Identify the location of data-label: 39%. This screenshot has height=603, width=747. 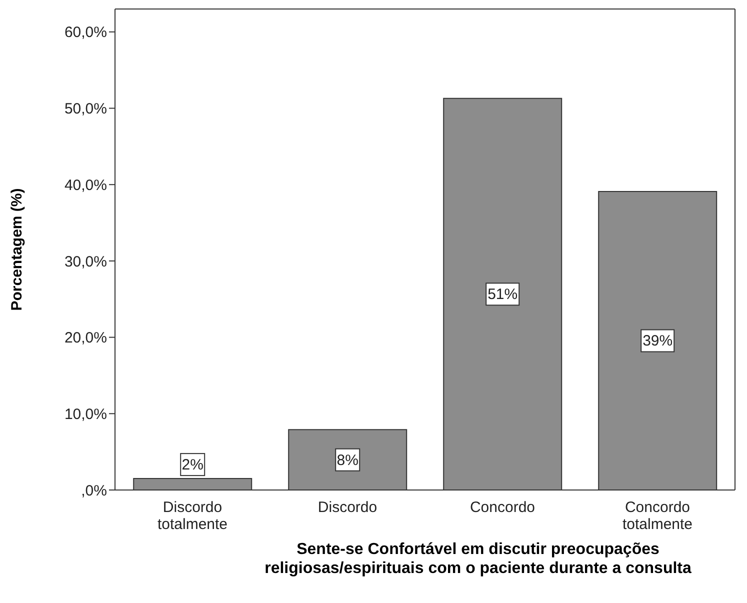
(657, 341).